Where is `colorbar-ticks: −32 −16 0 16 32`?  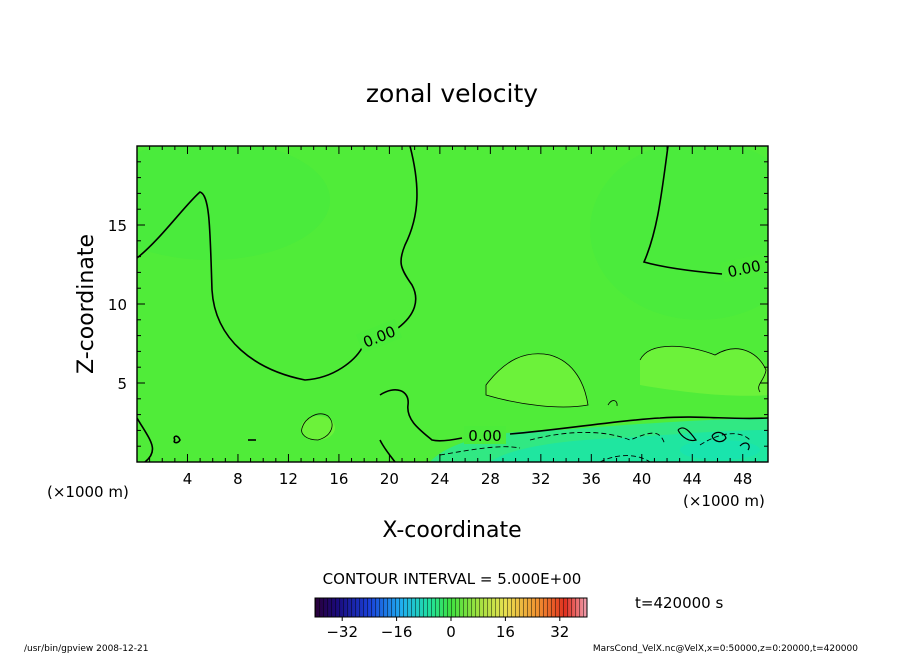 colorbar-ticks: −32 −16 0 16 32 is located at coordinates (447, 629).